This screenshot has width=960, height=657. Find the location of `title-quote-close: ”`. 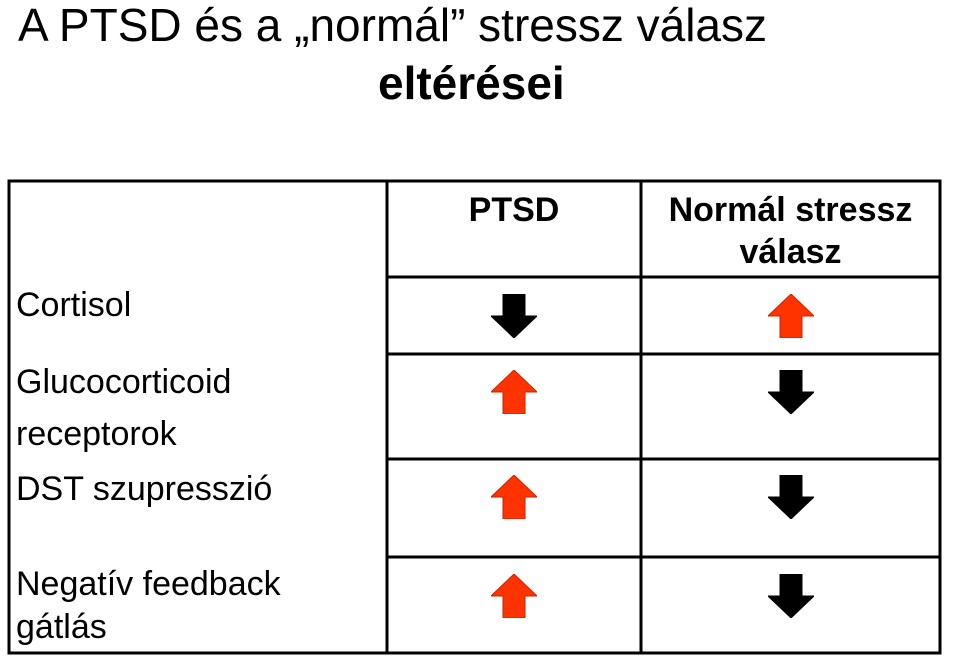

title-quote-close: ” is located at coordinates (458, 25).